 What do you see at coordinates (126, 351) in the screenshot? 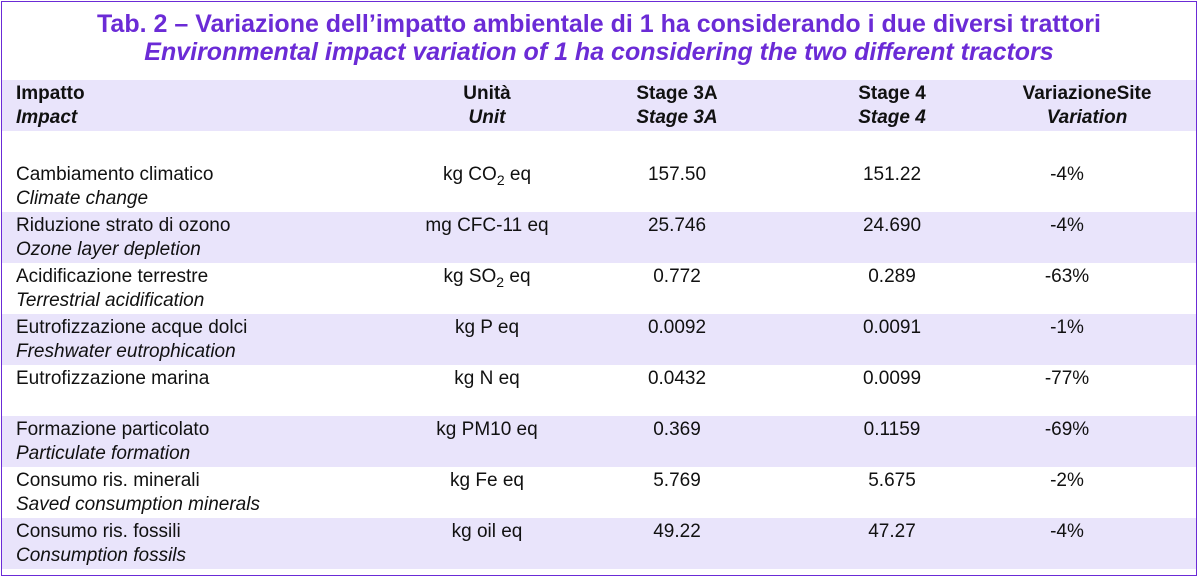
I see `row-impact-en: Freshwater eutrophication` at bounding box center [126, 351].